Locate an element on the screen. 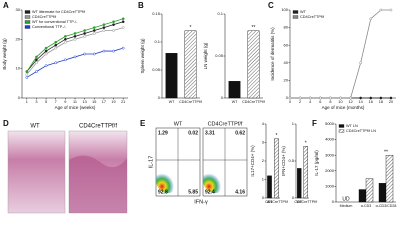 The image size is (400, 240). x-tick-label: 5 is located at coordinates (46, 102).